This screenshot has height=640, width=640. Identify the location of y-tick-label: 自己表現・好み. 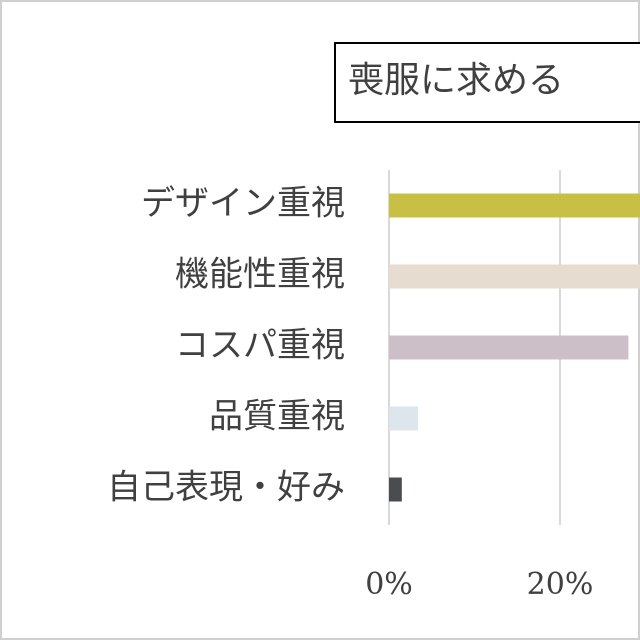
(226, 488).